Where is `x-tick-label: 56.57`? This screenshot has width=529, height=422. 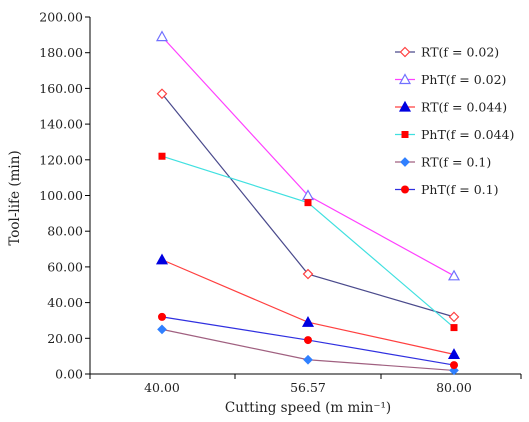
x-tick-label: 56.57 is located at coordinates (308, 387).